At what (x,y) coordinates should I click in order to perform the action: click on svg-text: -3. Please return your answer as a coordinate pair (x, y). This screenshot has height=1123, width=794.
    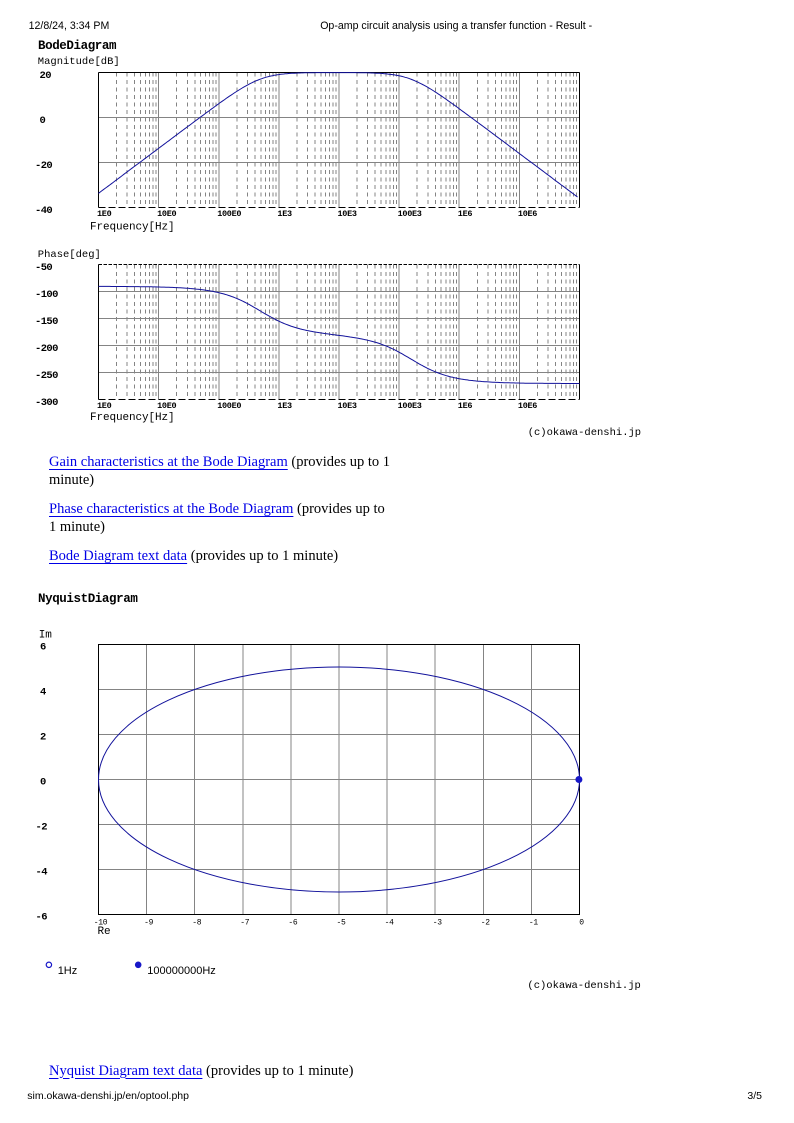
    Looking at the image, I should click on (438, 923).